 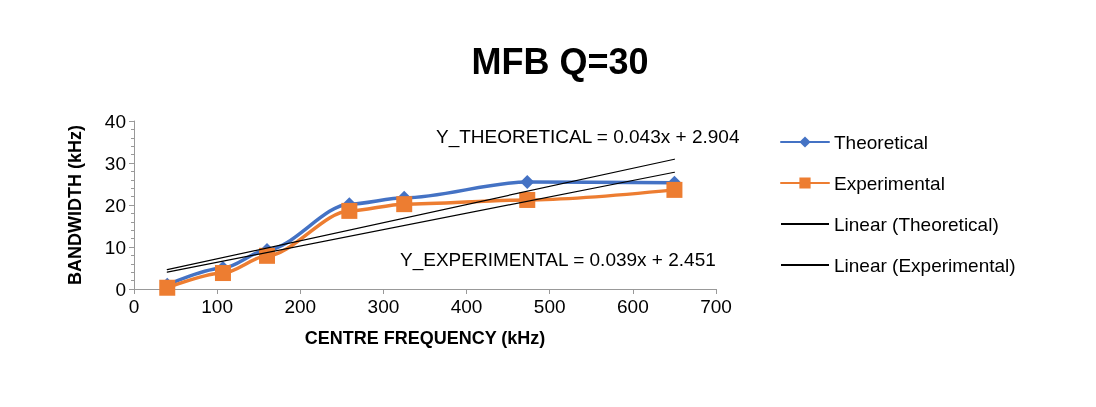 I want to click on x-tick-label: 300, so click(x=383, y=306).